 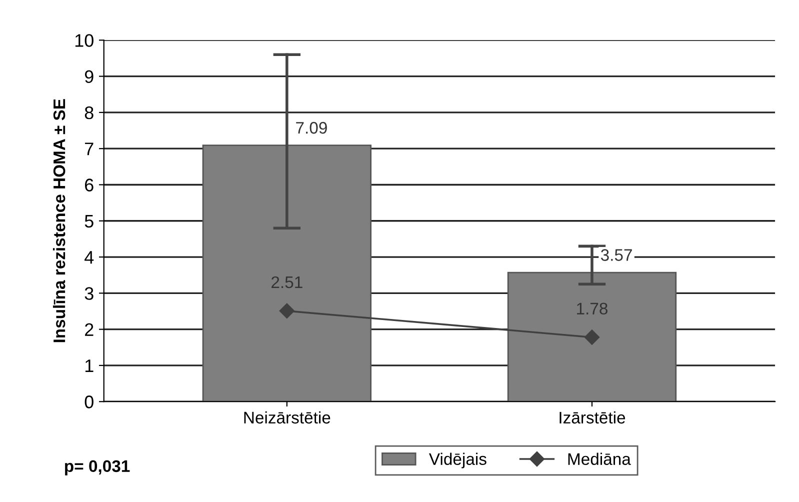 What do you see at coordinates (89, 113) in the screenshot?
I see `y-tick-label: 8` at bounding box center [89, 113].